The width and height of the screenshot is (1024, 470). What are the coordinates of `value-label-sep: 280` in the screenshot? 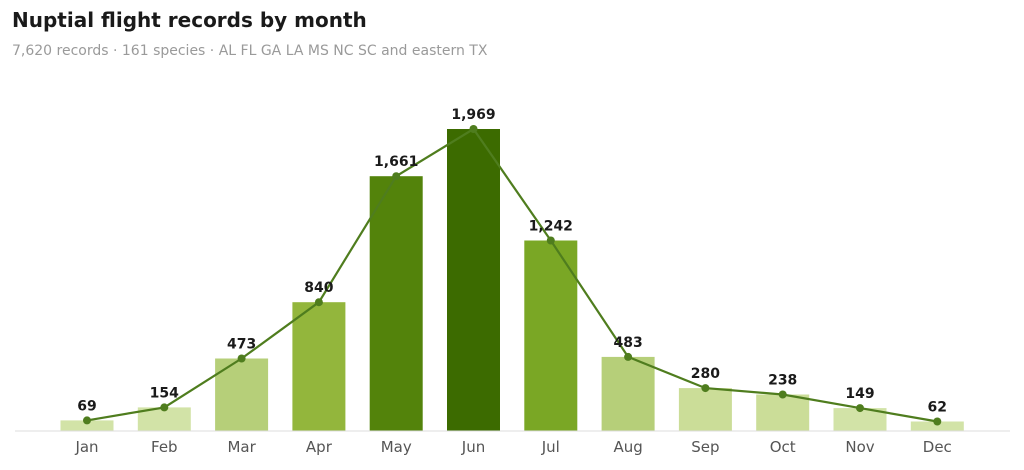 It's located at (705, 374).